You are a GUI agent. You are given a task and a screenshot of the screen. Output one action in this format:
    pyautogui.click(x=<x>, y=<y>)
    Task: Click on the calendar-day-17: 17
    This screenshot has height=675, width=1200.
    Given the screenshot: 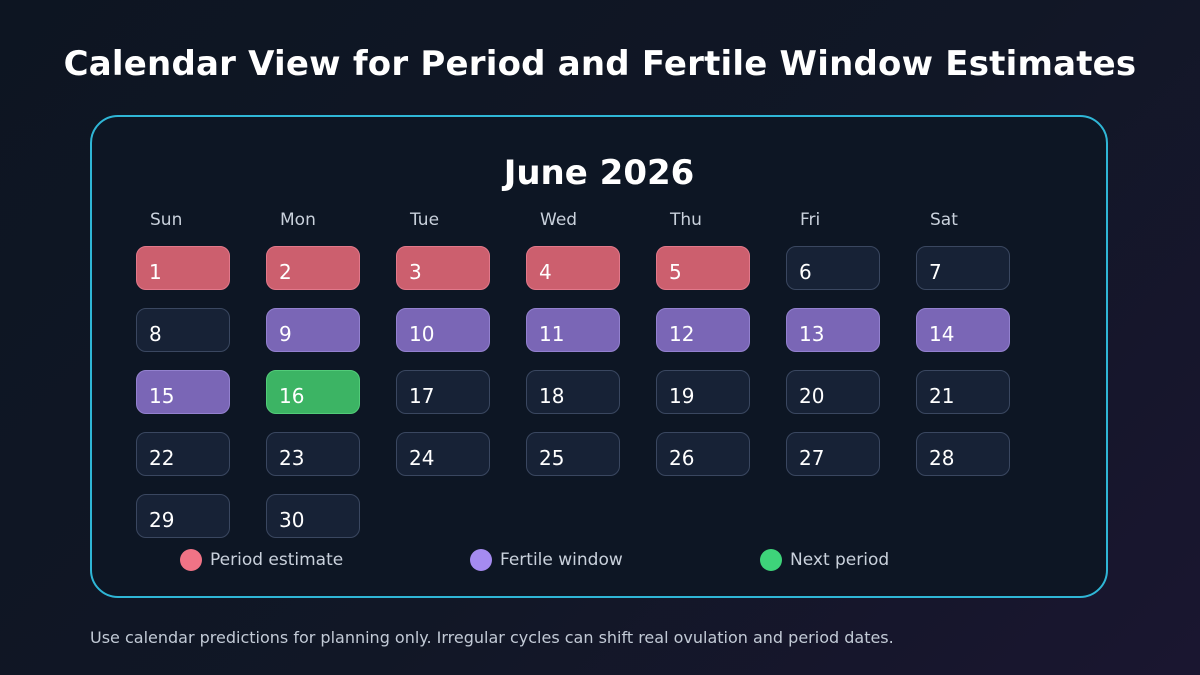 What is the action you would take?
    pyautogui.click(x=443, y=392)
    